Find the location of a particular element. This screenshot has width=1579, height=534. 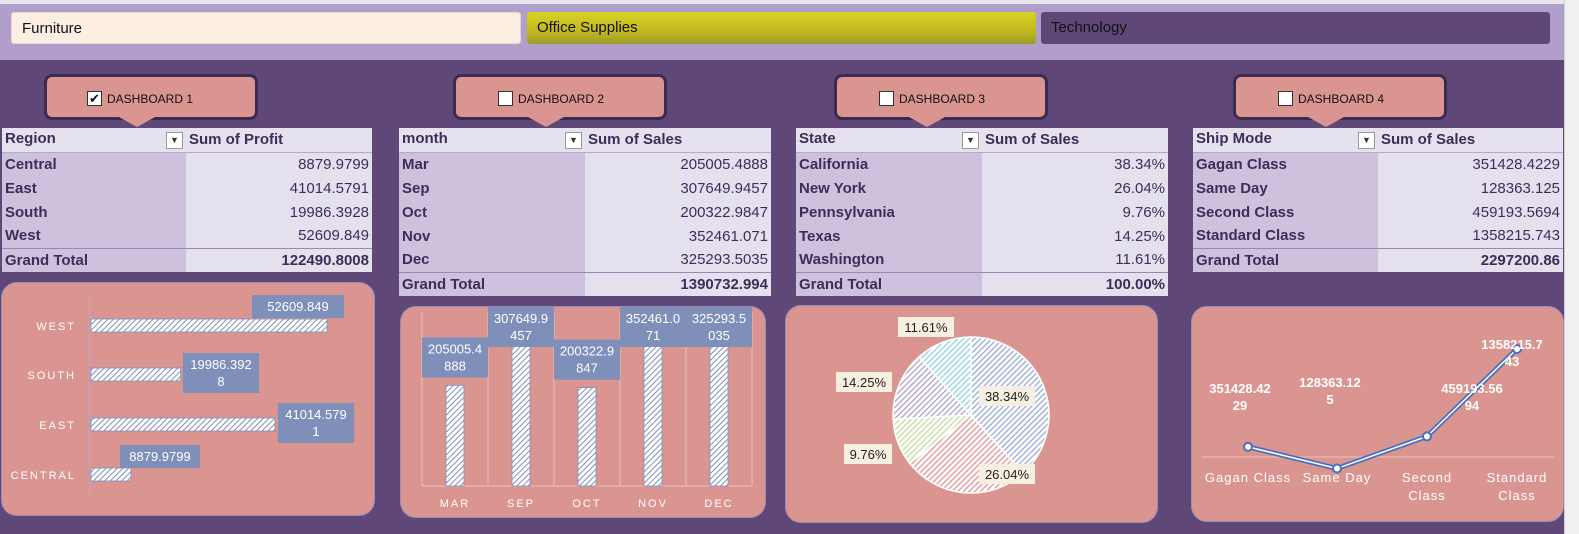

data-label: 200322.9 is located at coordinates (587, 351).